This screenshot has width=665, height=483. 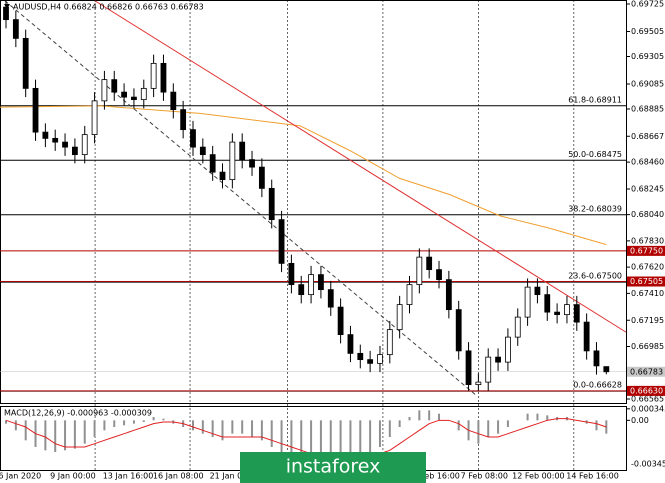 I want to click on y-tick-label: 0.67195, so click(x=647, y=320).